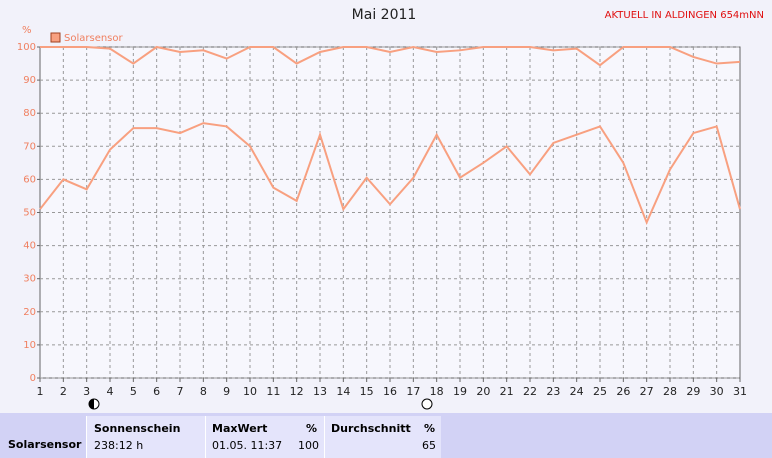 This screenshot has height=458, width=772. I want to click on y-tick-label: 40, so click(29, 246).